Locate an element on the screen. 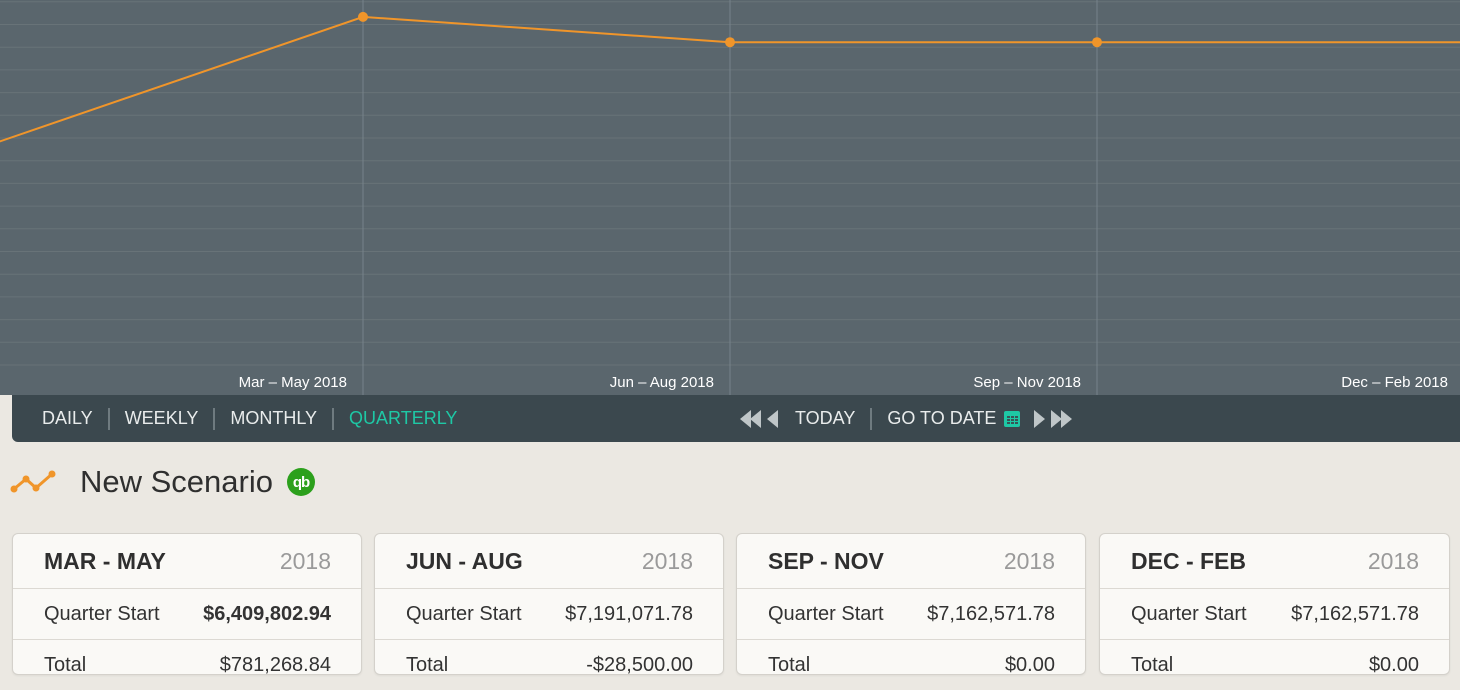  date-navigation: TODAY GO TO DATE is located at coordinates (906, 418).